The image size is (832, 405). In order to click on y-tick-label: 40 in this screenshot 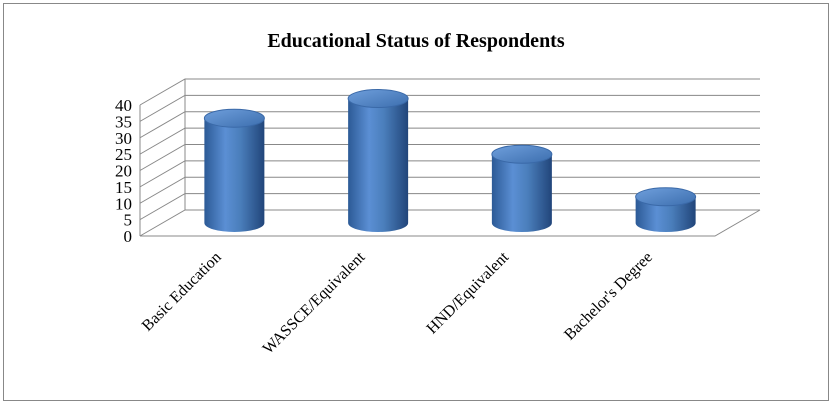, I will do `click(123, 105)`.